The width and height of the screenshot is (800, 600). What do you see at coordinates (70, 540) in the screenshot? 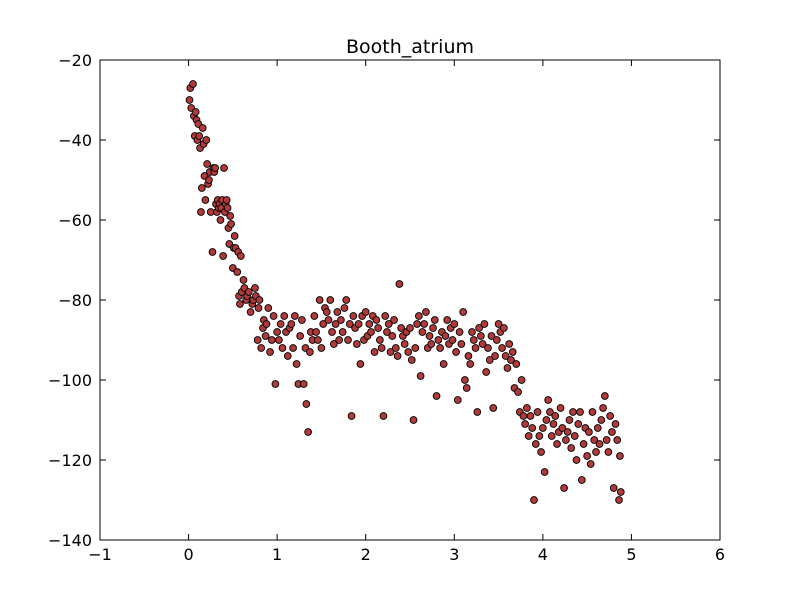
I see `y-tick-label: −140` at bounding box center [70, 540].